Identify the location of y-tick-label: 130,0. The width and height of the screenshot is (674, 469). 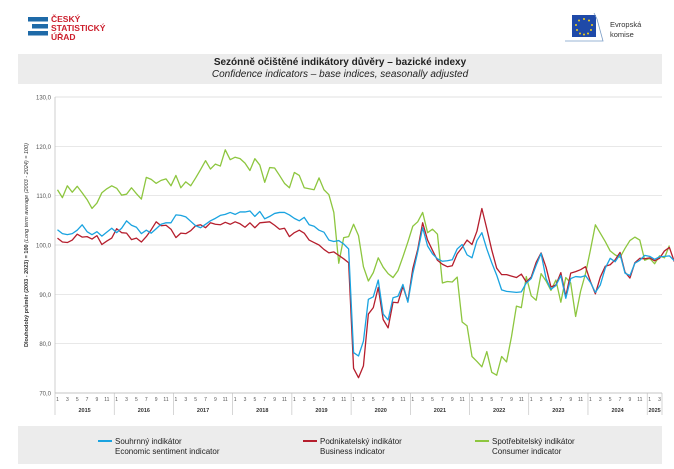
(44, 99).